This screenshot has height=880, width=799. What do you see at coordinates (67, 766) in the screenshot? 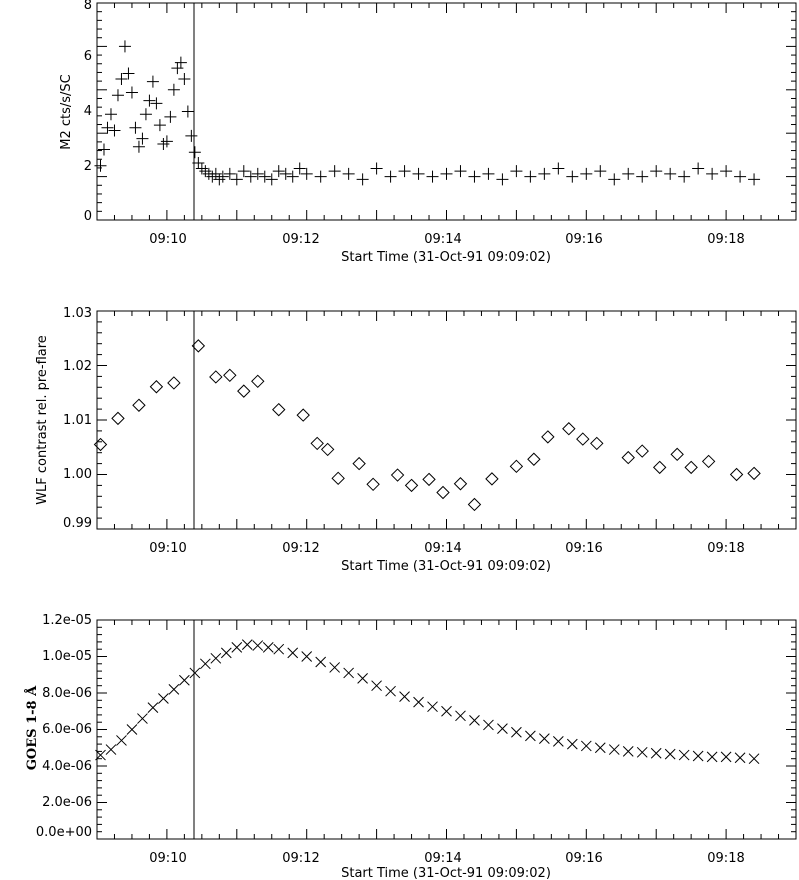
I see `y-tick-label: 4.0e-06` at bounding box center [67, 766].